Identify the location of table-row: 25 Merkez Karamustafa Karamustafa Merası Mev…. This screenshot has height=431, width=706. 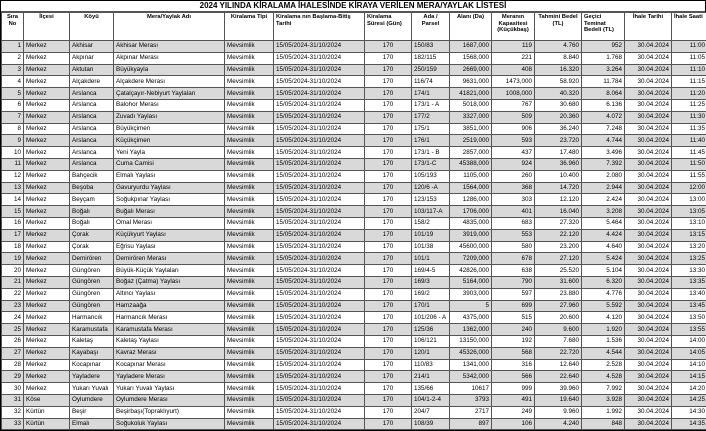
(353, 329).